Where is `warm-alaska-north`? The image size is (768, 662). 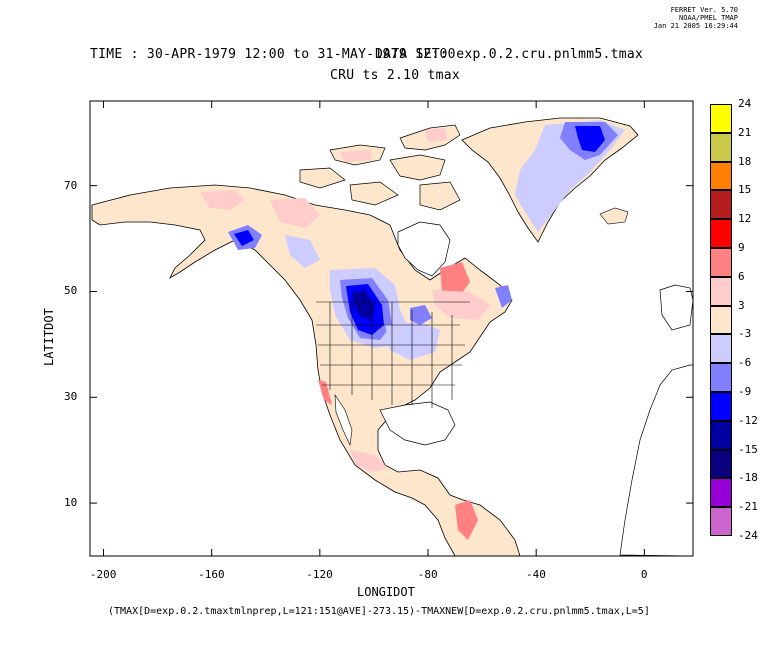
warm-alaska-north is located at coordinates (222, 200).